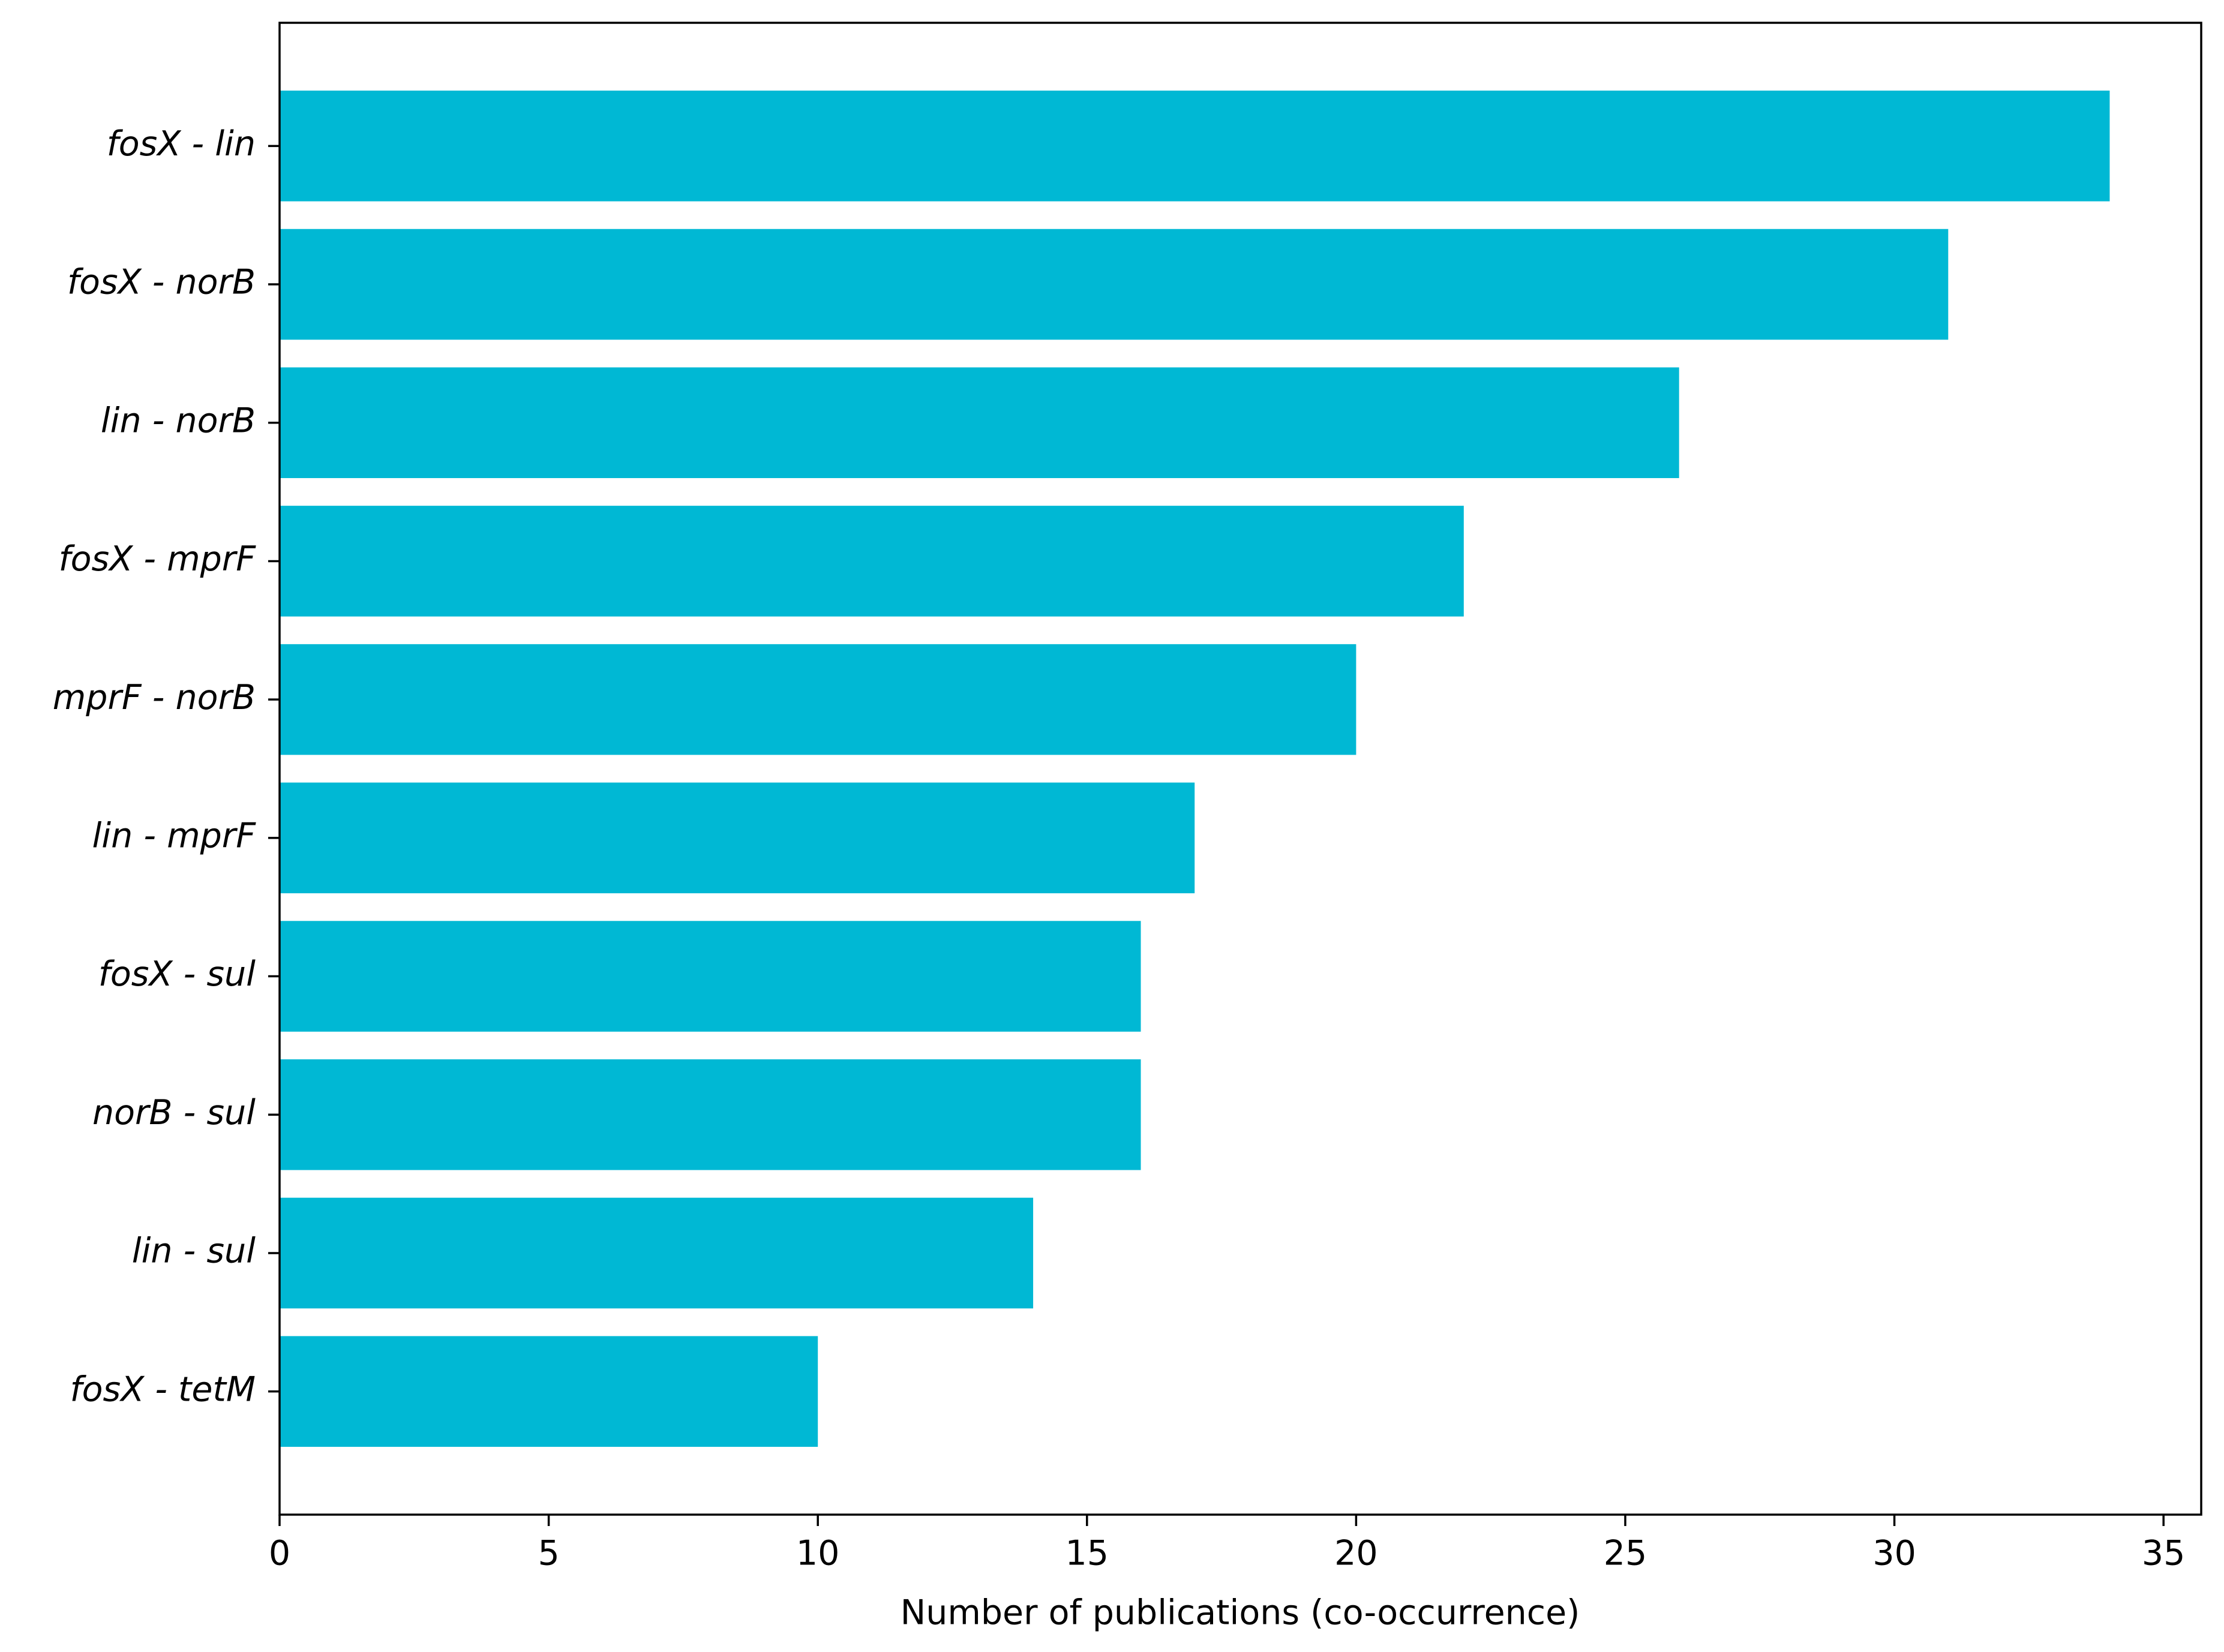 This screenshot has height=1652, width=2224. Describe the element at coordinates (174, 835) in the screenshot. I see `y-tick-label: lin - mprF` at that location.